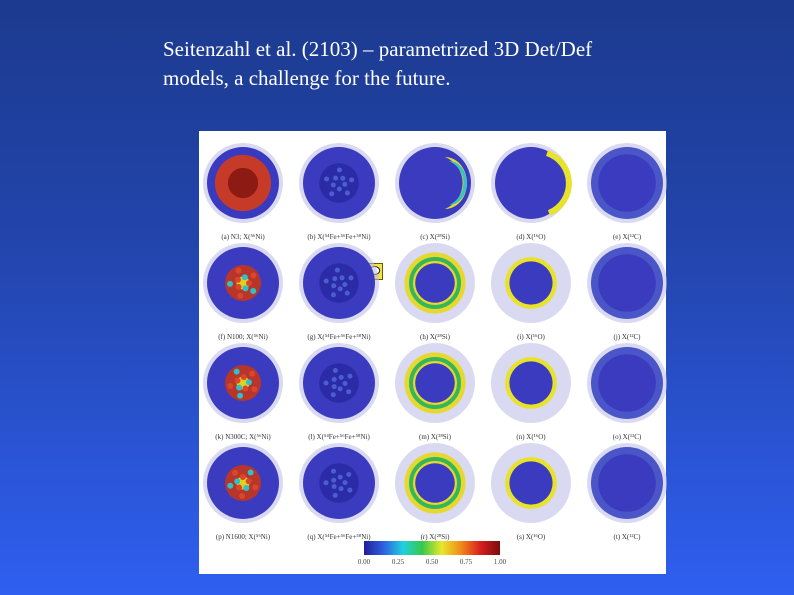 The image size is (794, 595). Describe the element at coordinates (627, 437) in the screenshot. I see `figure-caption: (o) X(¹²C)` at that location.